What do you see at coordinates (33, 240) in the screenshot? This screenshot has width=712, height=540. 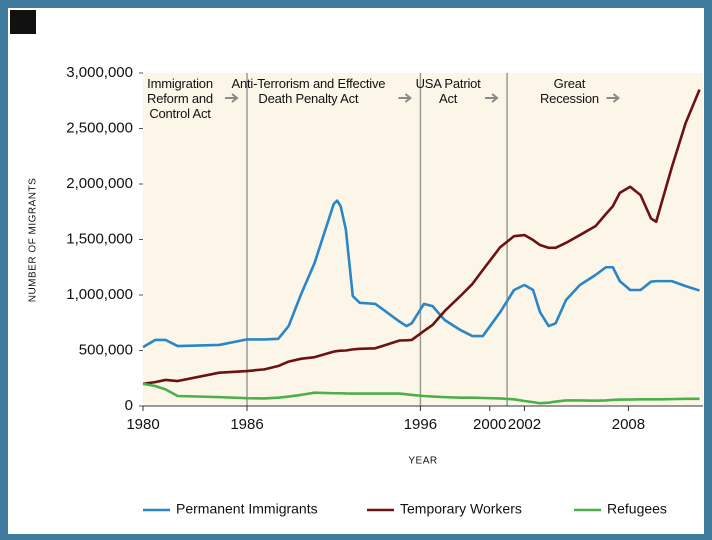 I see `y-axis-label: NUMBER OF MIGRANTS` at bounding box center [33, 240].